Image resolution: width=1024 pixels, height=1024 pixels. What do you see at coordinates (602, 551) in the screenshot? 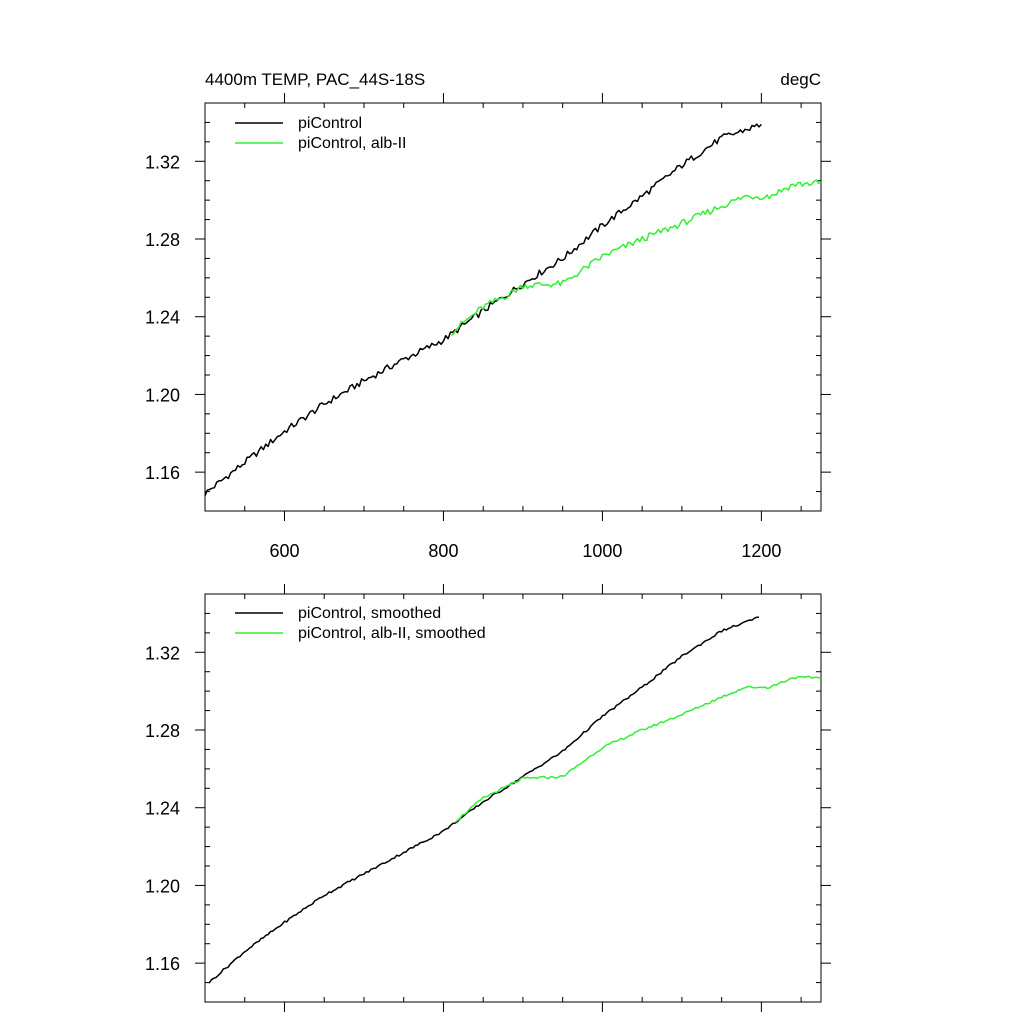
I see `x-tick-label: 1000` at bounding box center [602, 551].